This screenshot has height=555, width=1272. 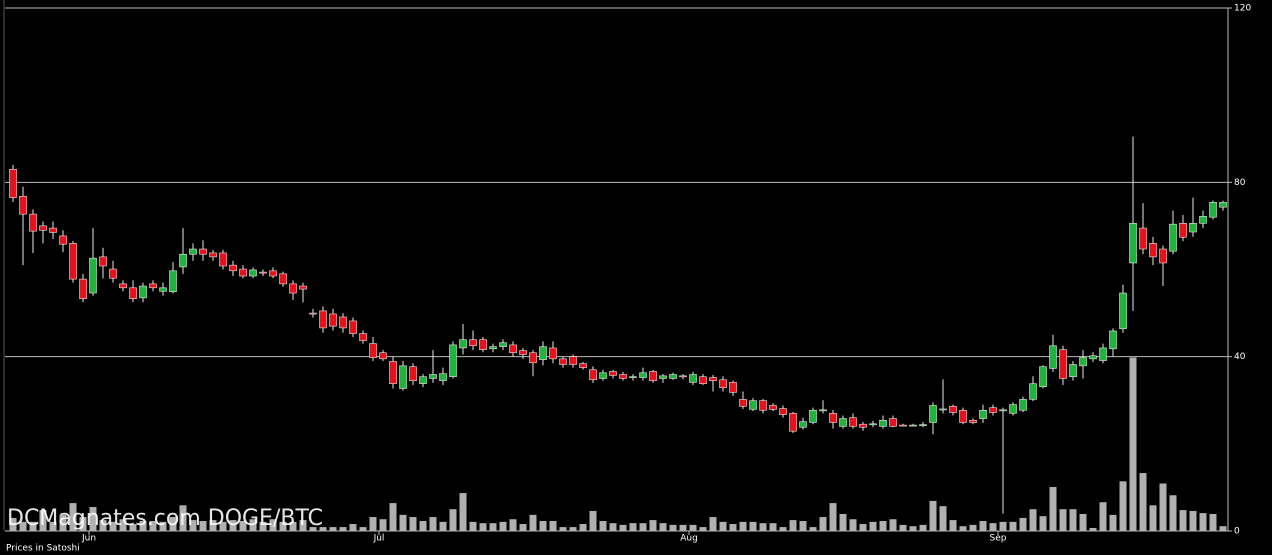 I want to click on x-tick-label: Jun, so click(x=88, y=539).